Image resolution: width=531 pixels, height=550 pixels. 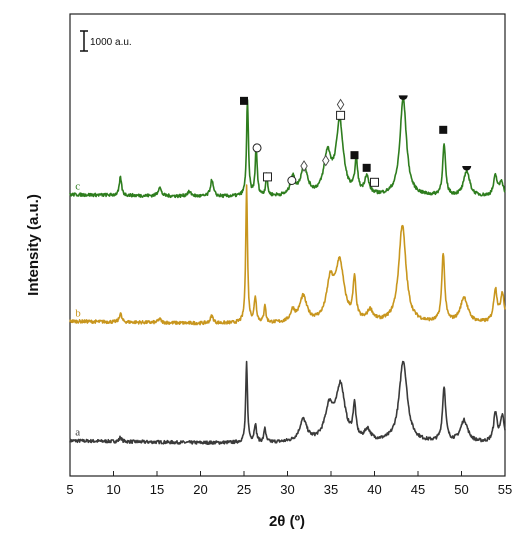 What do you see at coordinates (111, 42) in the screenshot?
I see `scale-bar-label: 1000 a.u.` at bounding box center [111, 42].